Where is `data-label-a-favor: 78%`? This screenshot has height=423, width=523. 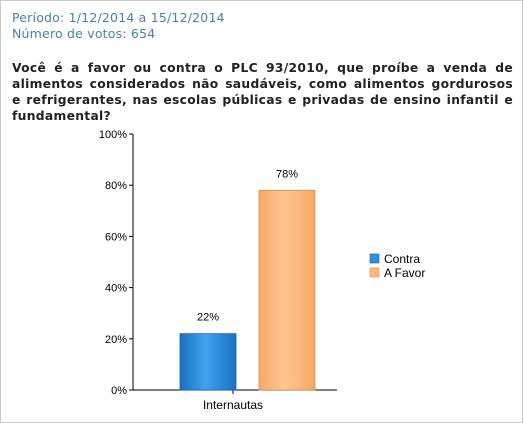 data-label-a-favor: 78% is located at coordinates (287, 174).